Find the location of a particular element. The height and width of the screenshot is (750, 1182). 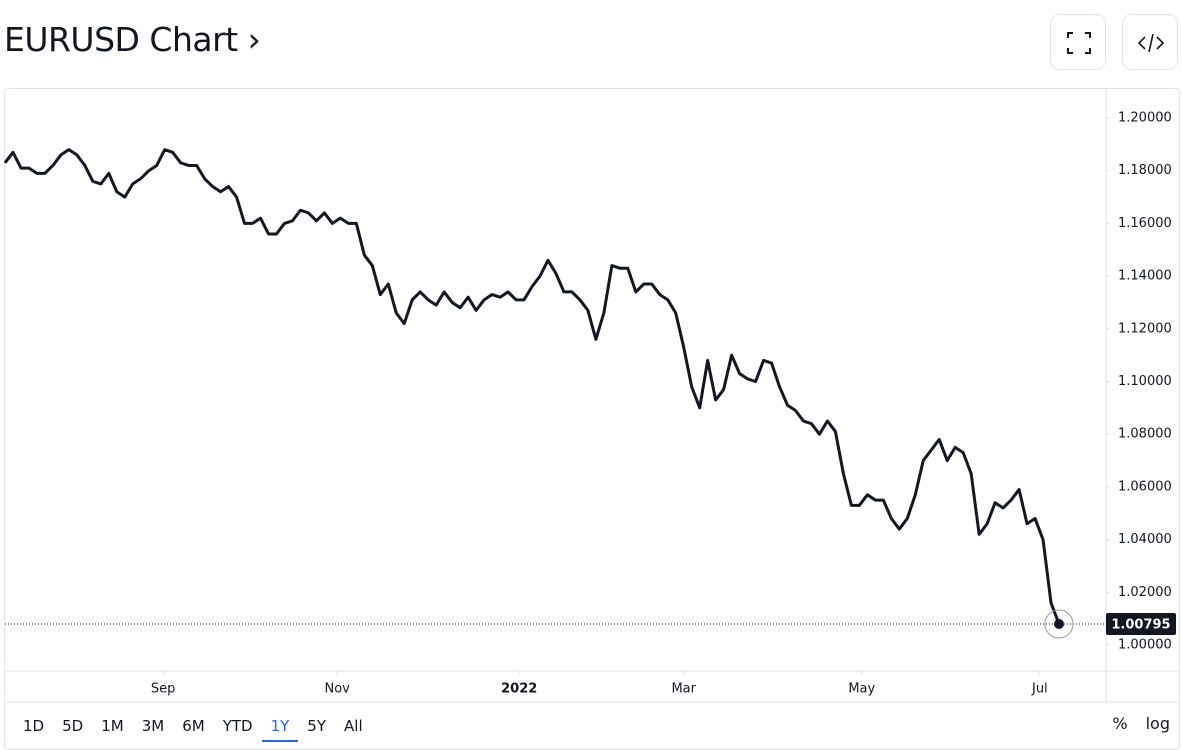

x-tick-label: Nov is located at coordinates (337, 689).